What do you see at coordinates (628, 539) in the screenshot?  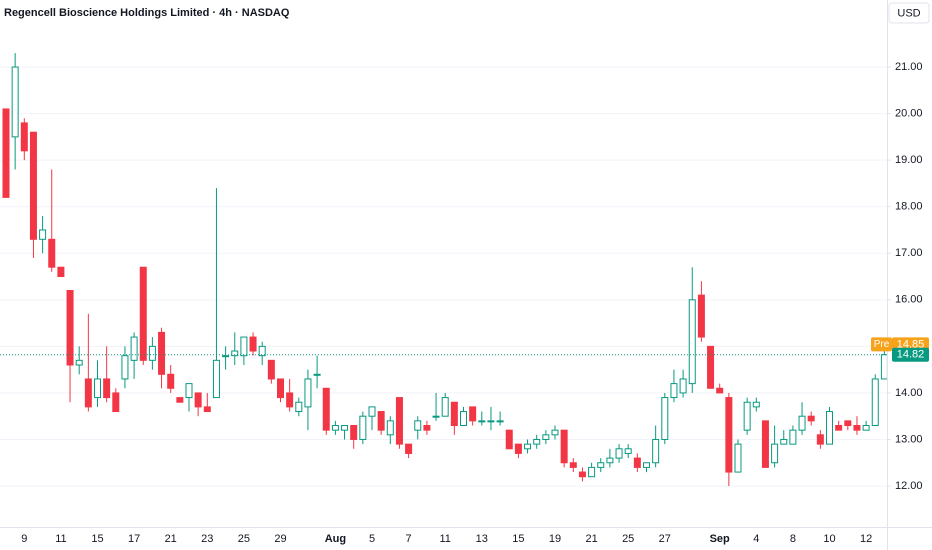 I see `x-tick-label: 25` at bounding box center [628, 539].